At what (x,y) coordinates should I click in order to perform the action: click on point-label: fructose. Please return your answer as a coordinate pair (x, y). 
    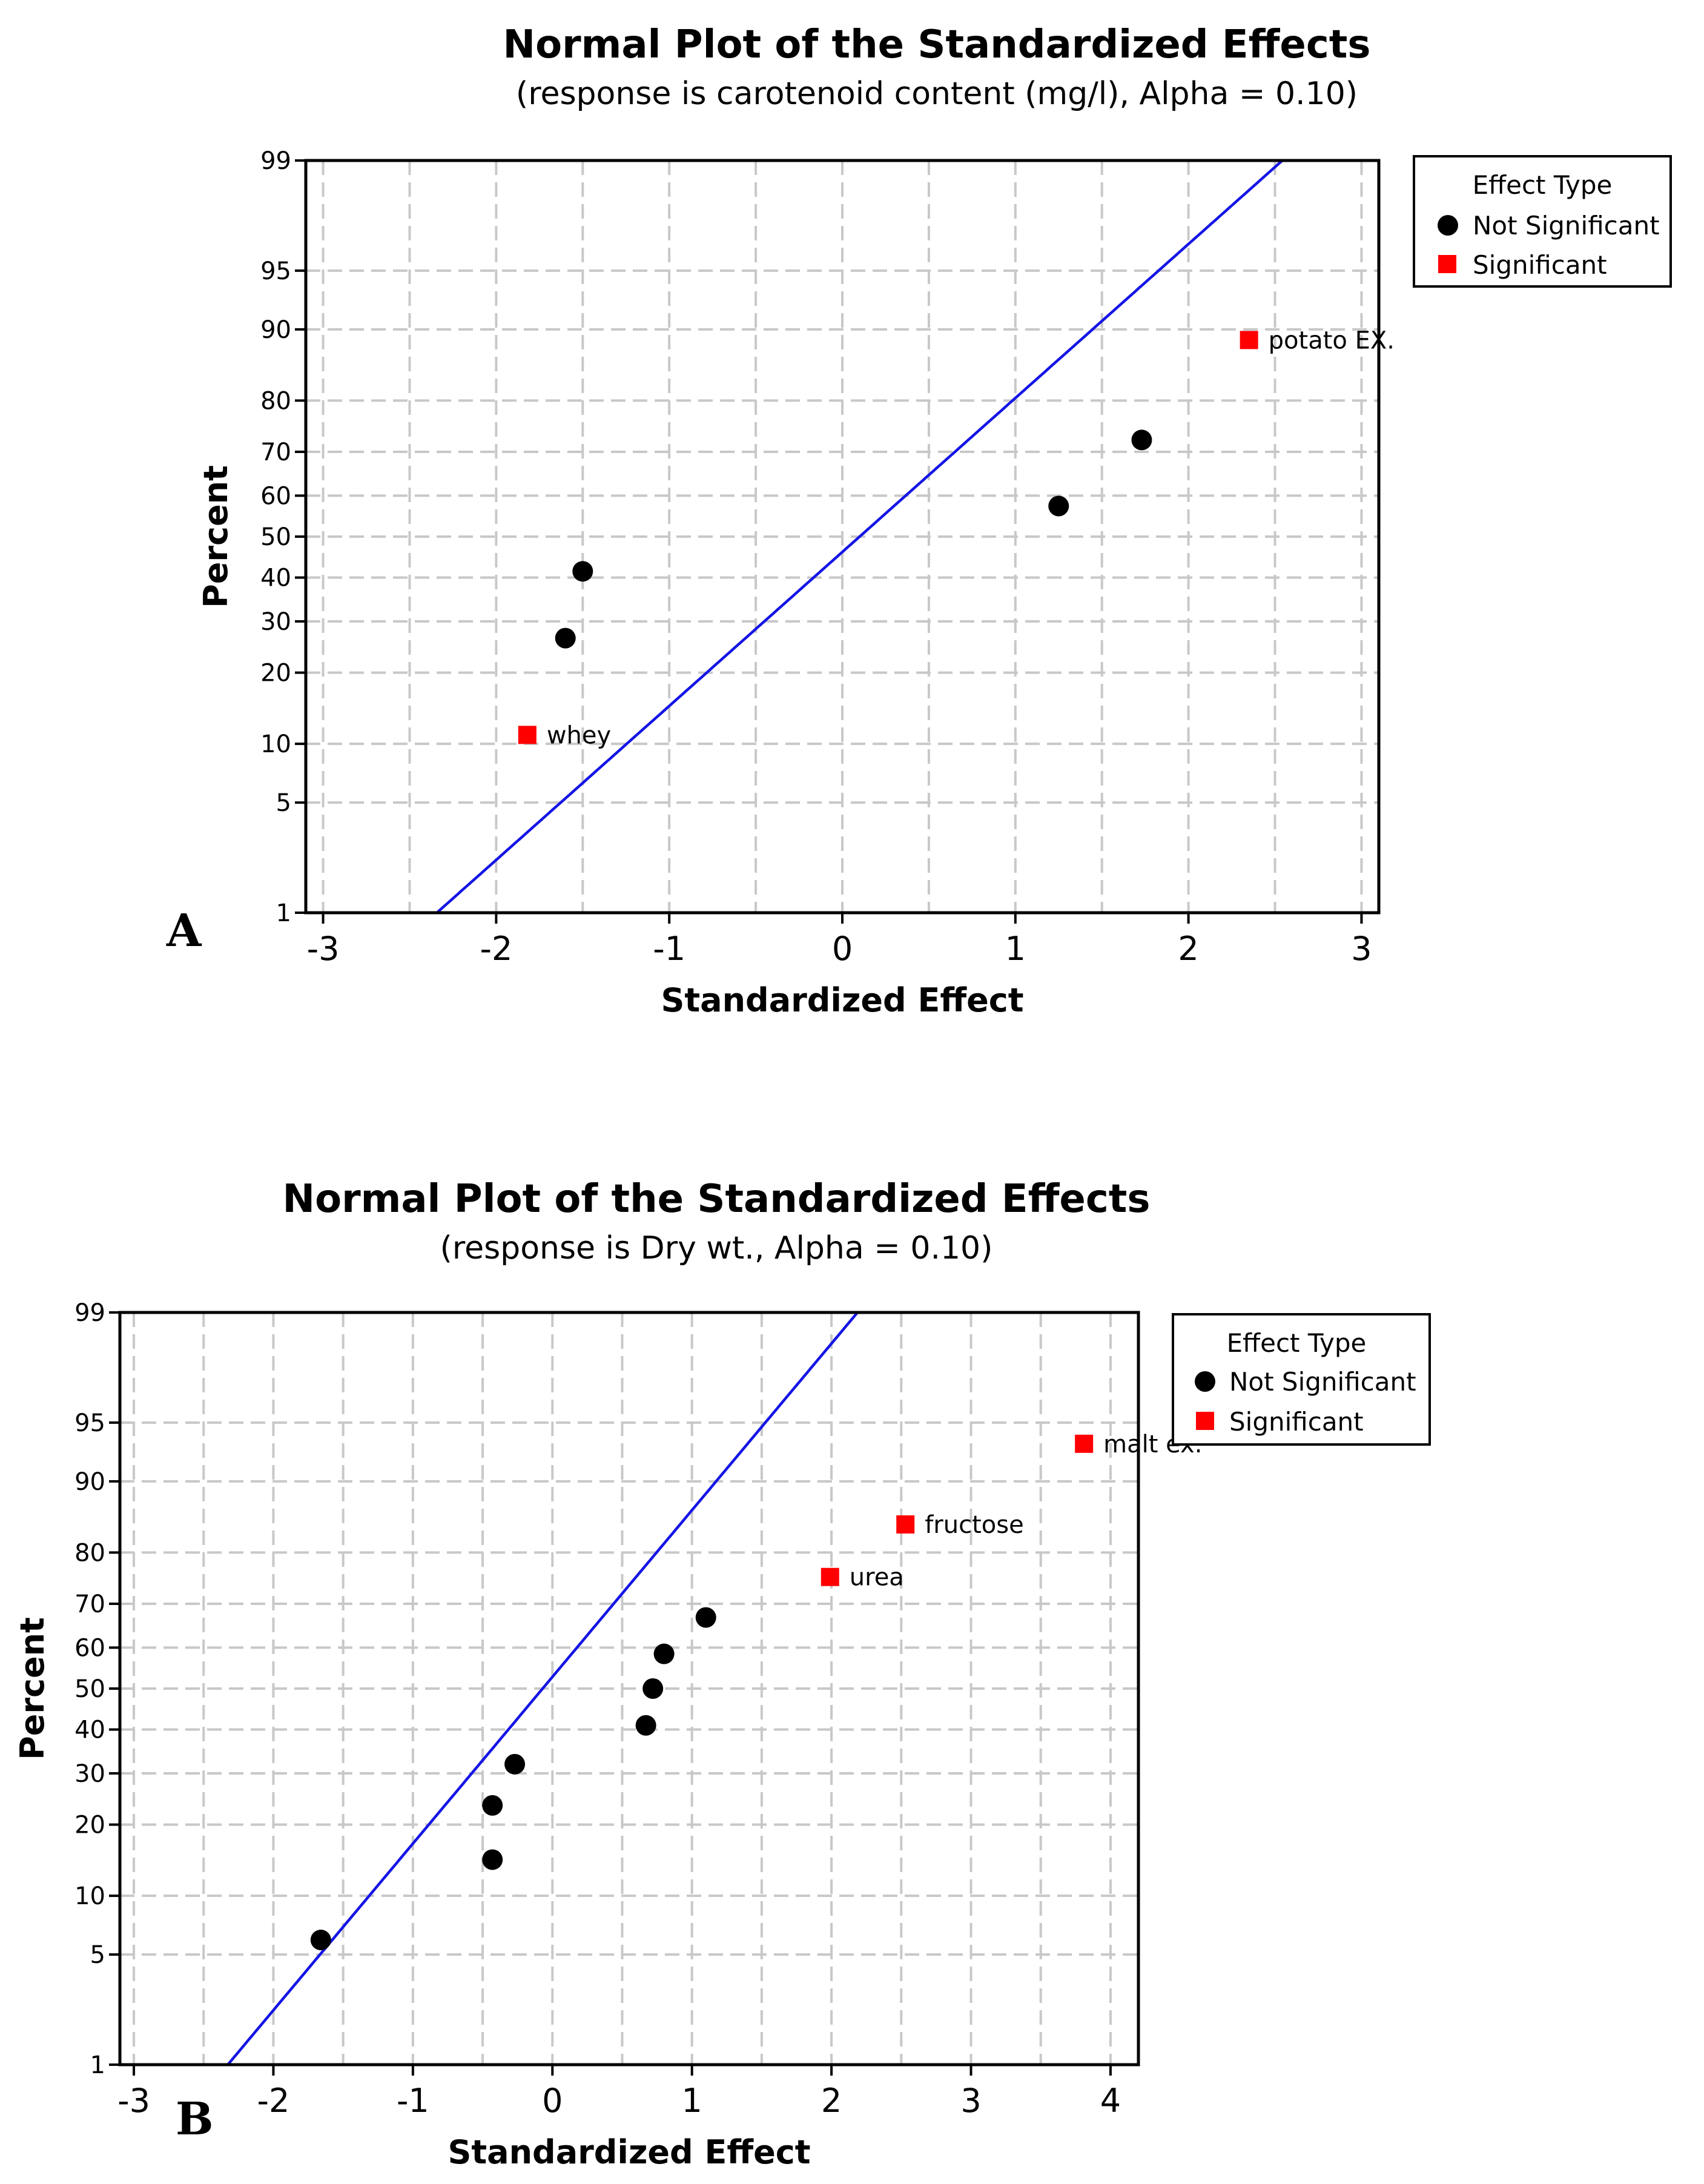
    Looking at the image, I should click on (974, 1525).